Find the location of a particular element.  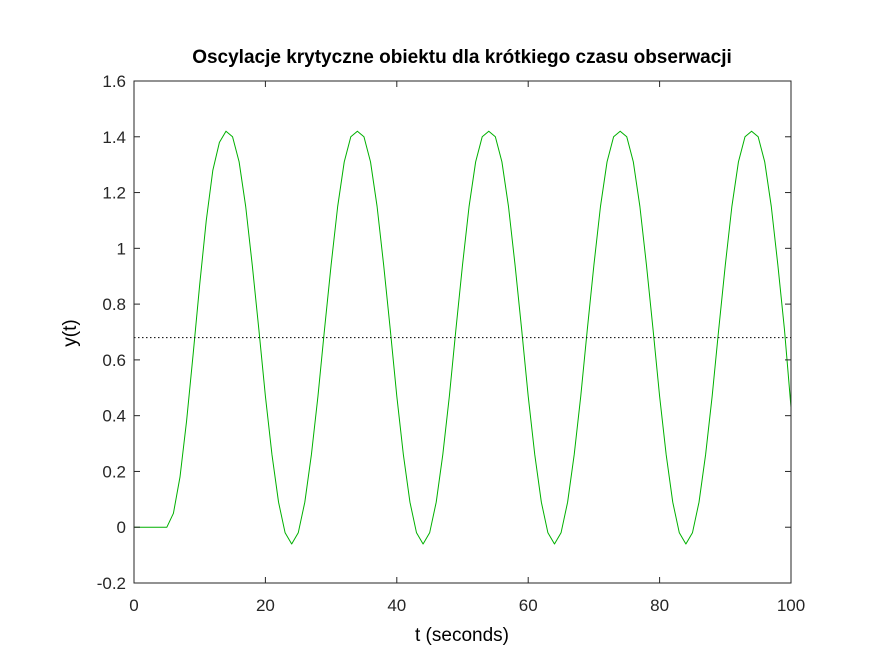

y-tick-label: 1.6 is located at coordinates (114, 81).